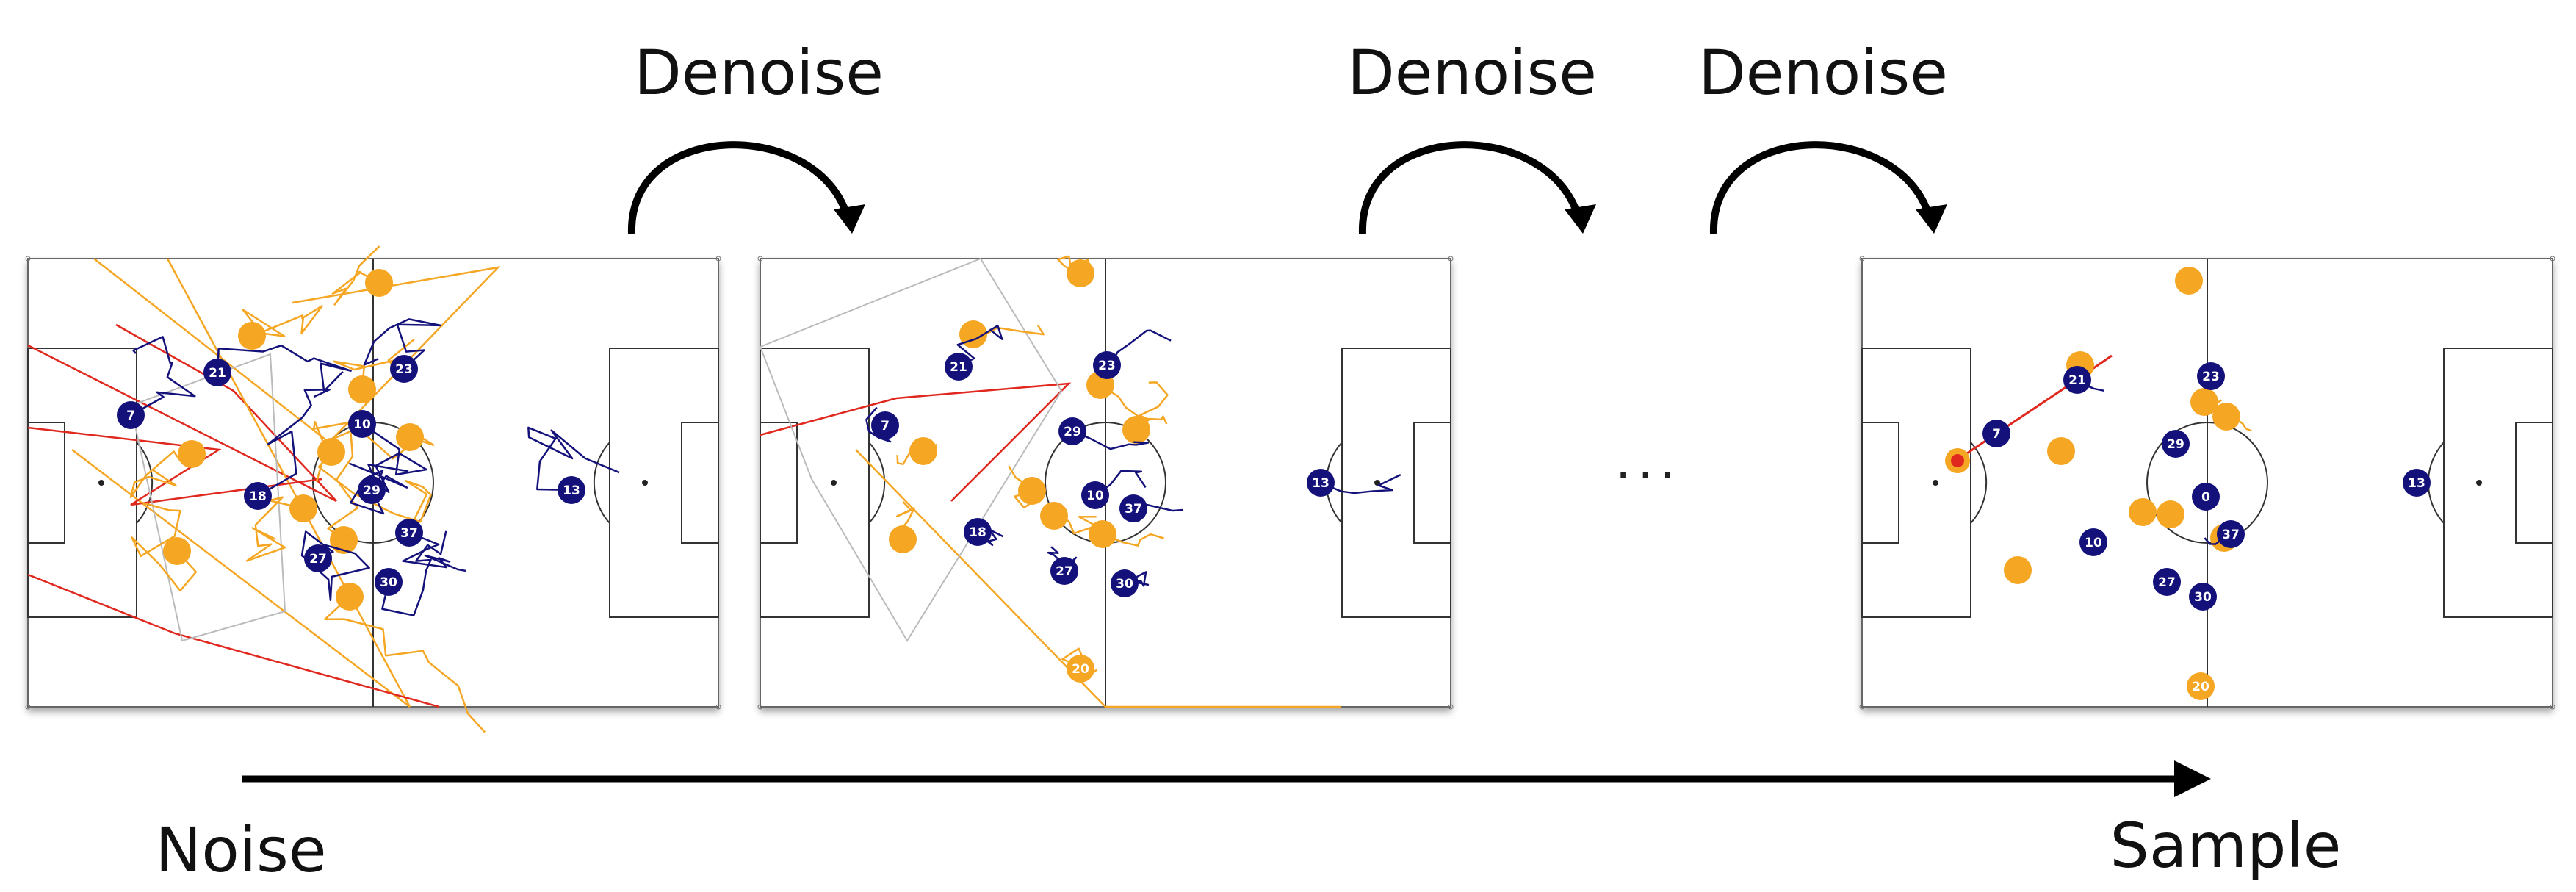 The height and width of the screenshot is (892, 2576). Describe the element at coordinates (362, 424) in the screenshot. I see `home-player-number: 10` at that location.